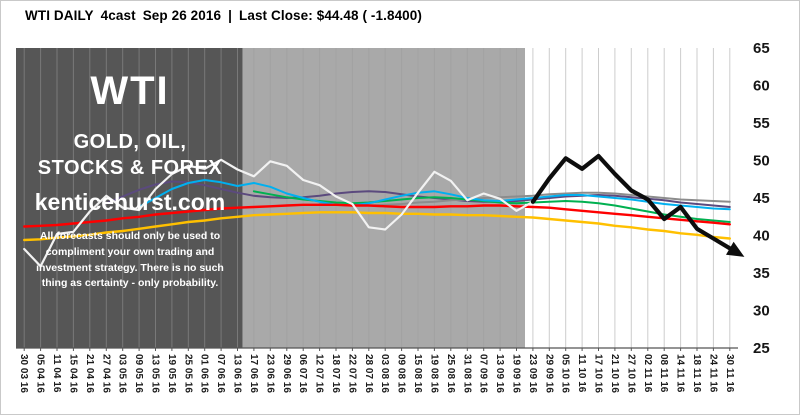 The image size is (800, 415). What do you see at coordinates (302, 373) in the screenshot?
I see `x-axis-label: 06 07 16` at bounding box center [302, 373].